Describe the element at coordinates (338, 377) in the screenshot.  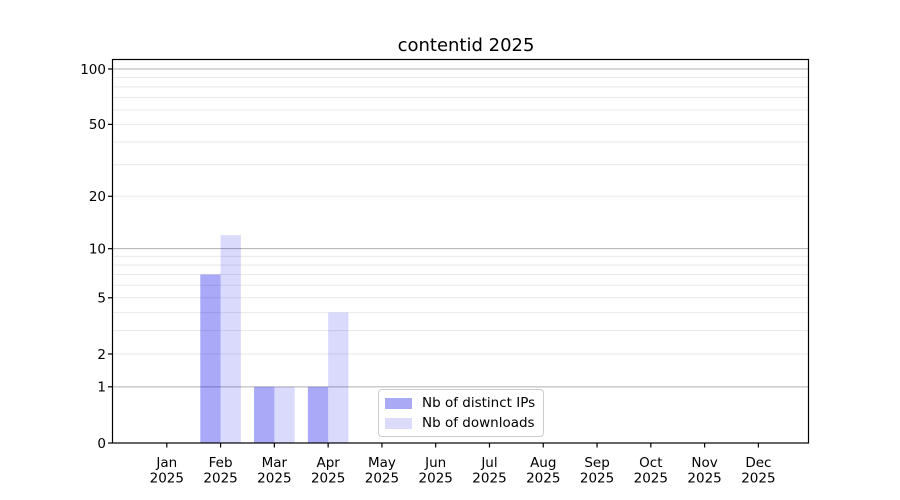
I see `bar-apr-downloads` at that location.